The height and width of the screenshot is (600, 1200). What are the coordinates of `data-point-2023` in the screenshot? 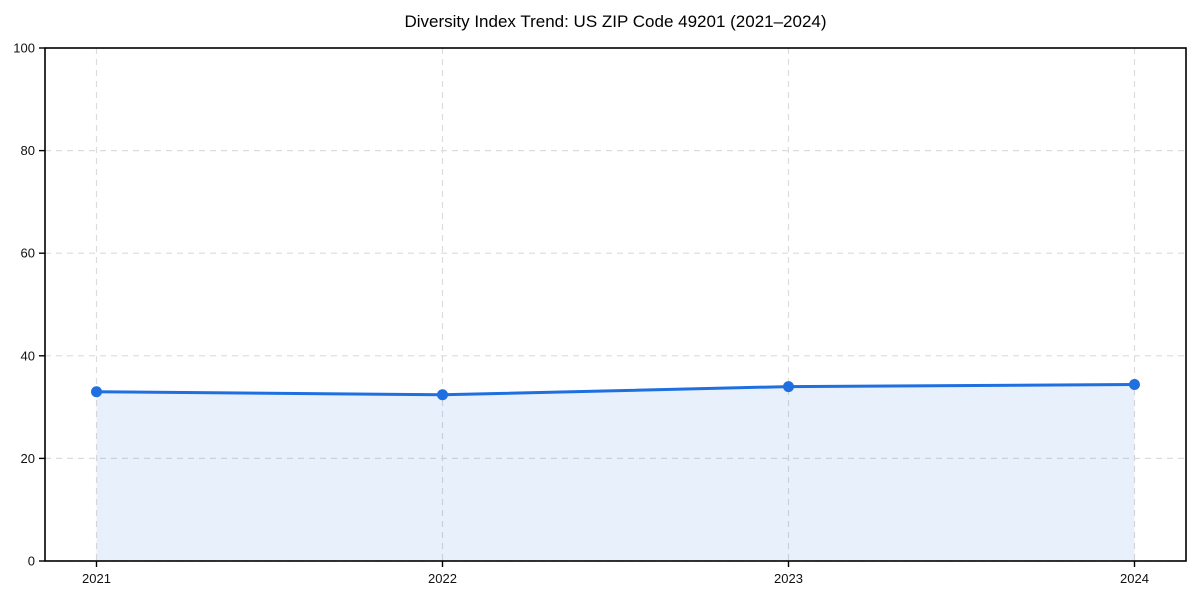 It's located at (788, 387).